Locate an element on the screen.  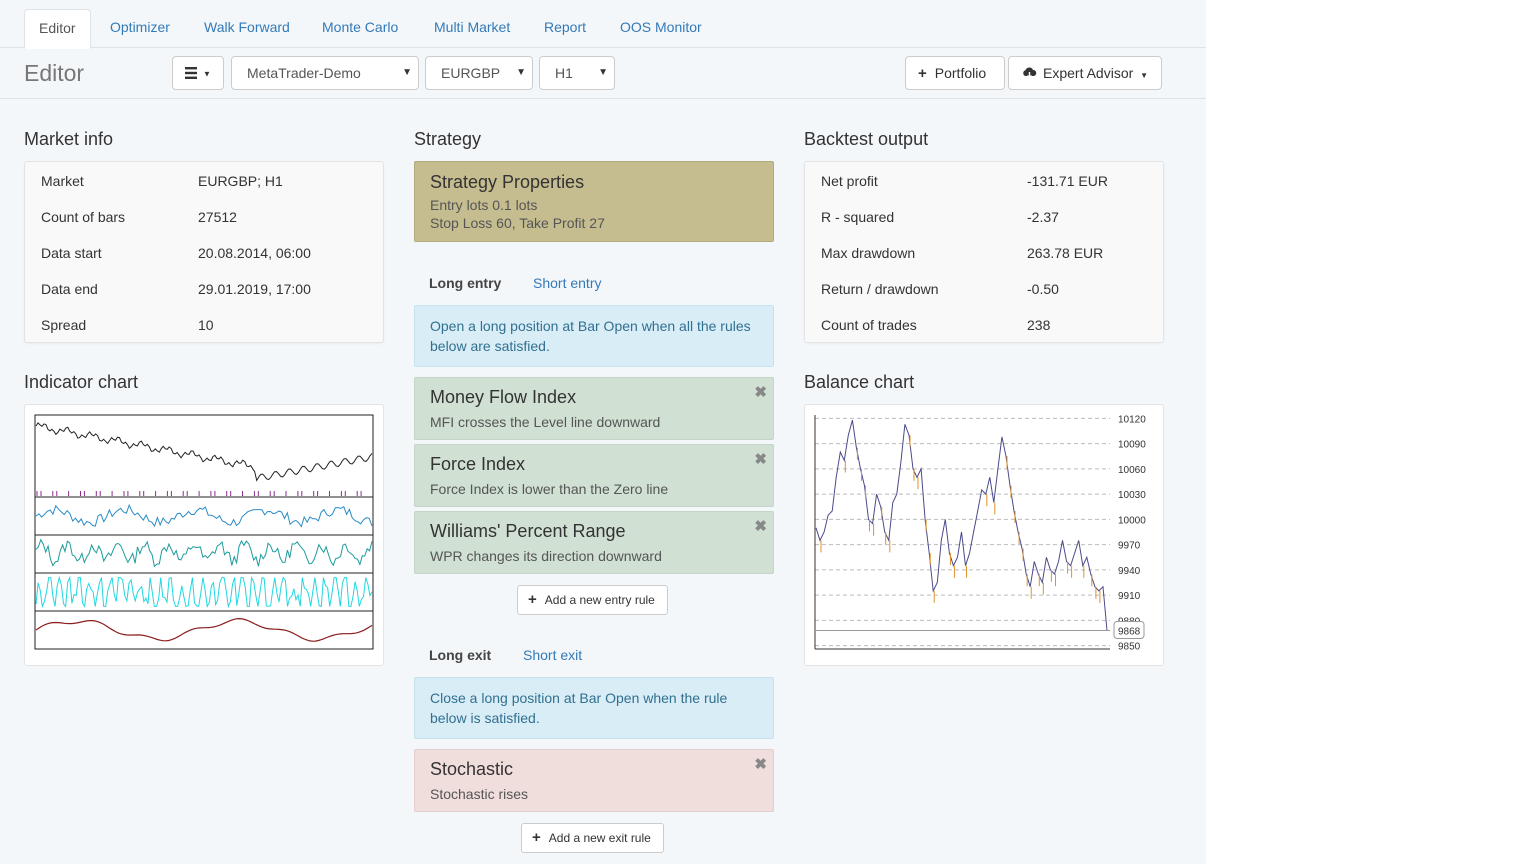
symbol-select: EURGBP ▼ is located at coordinates (479, 73).